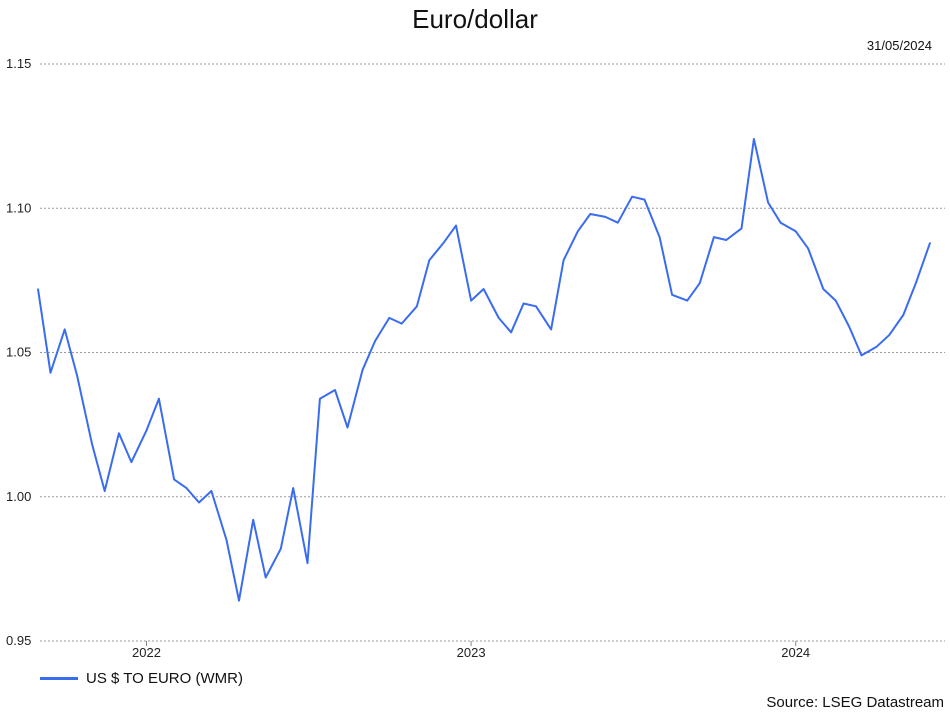  What do you see at coordinates (795, 652) in the screenshot?
I see `x-tick-label: 2024` at bounding box center [795, 652].